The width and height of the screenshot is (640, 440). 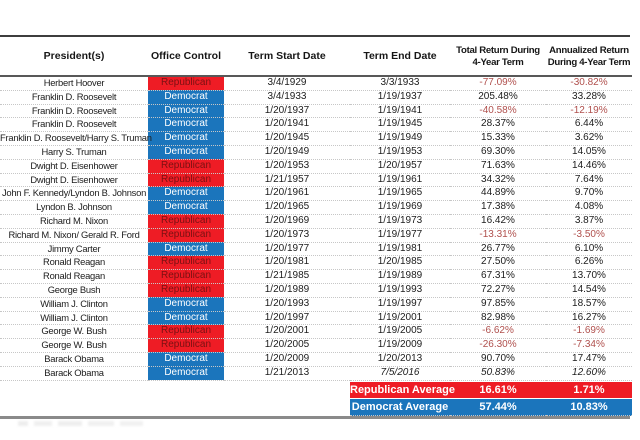 I want to click on total-return-cell: 205.48%, so click(x=498, y=97).